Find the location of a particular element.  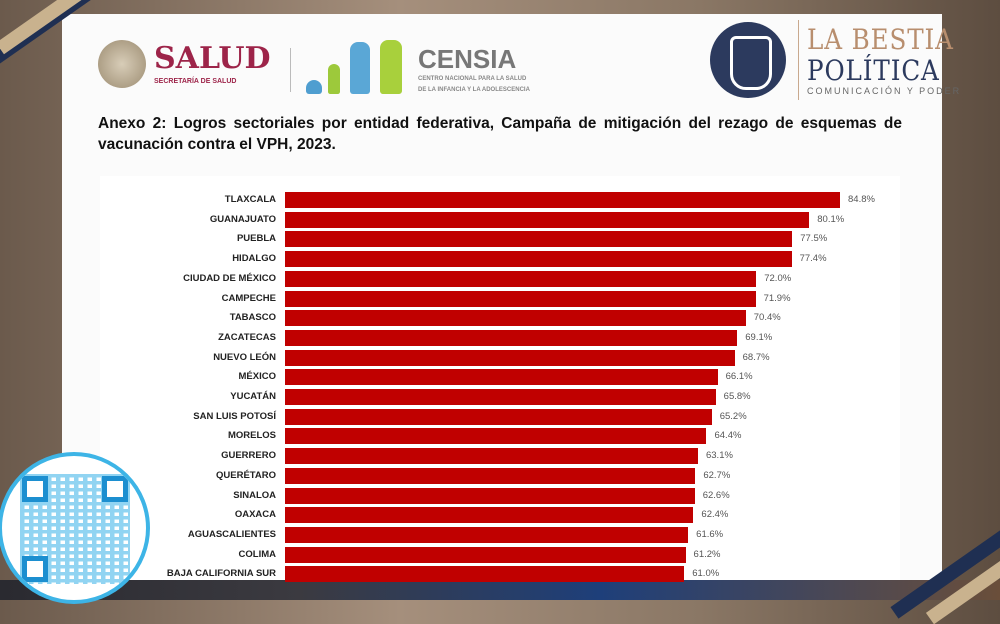

salud-logo: SALUD SECRETARÍA DE SALUD is located at coordinates (184, 64).